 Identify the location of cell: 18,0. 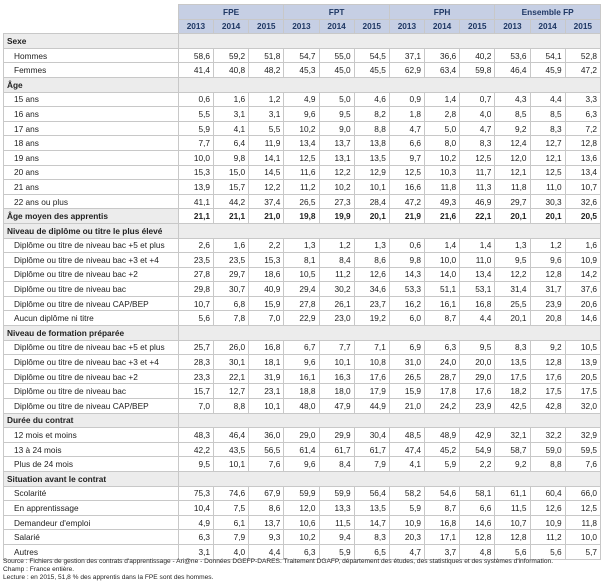
(336, 391).